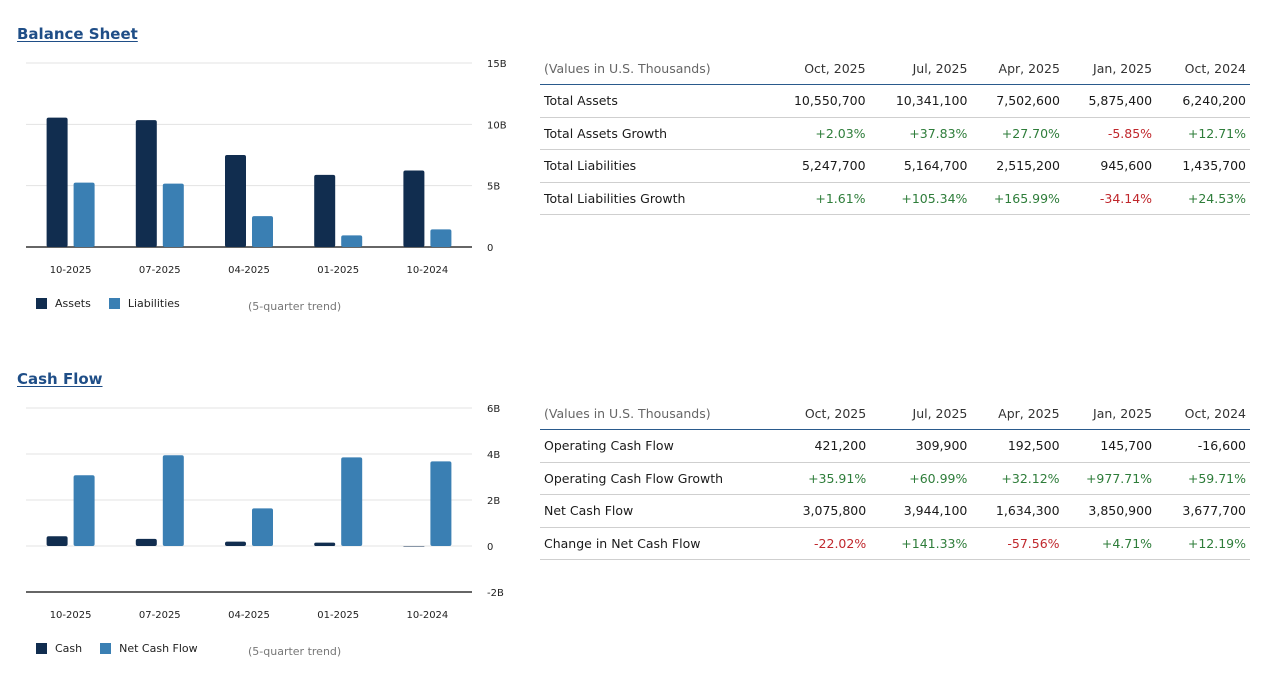 The image size is (1265, 690). What do you see at coordinates (650, 166) in the screenshot?
I see `row-label: Total Liabilities` at bounding box center [650, 166].